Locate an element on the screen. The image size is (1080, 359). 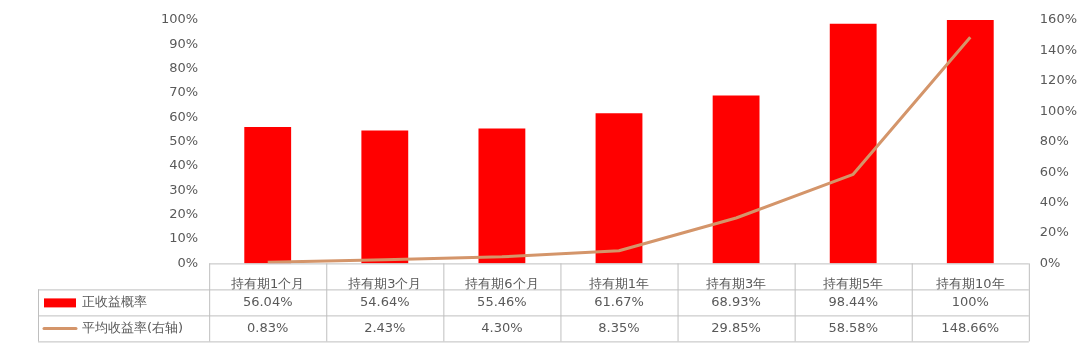
y2-tick-label: 120% is located at coordinates (1058, 80).